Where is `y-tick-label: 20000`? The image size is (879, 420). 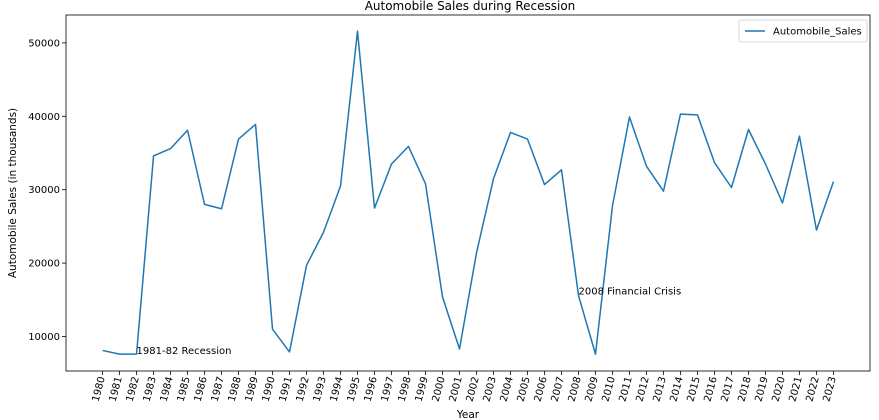
y-tick-label: 20000 is located at coordinates (44, 264).